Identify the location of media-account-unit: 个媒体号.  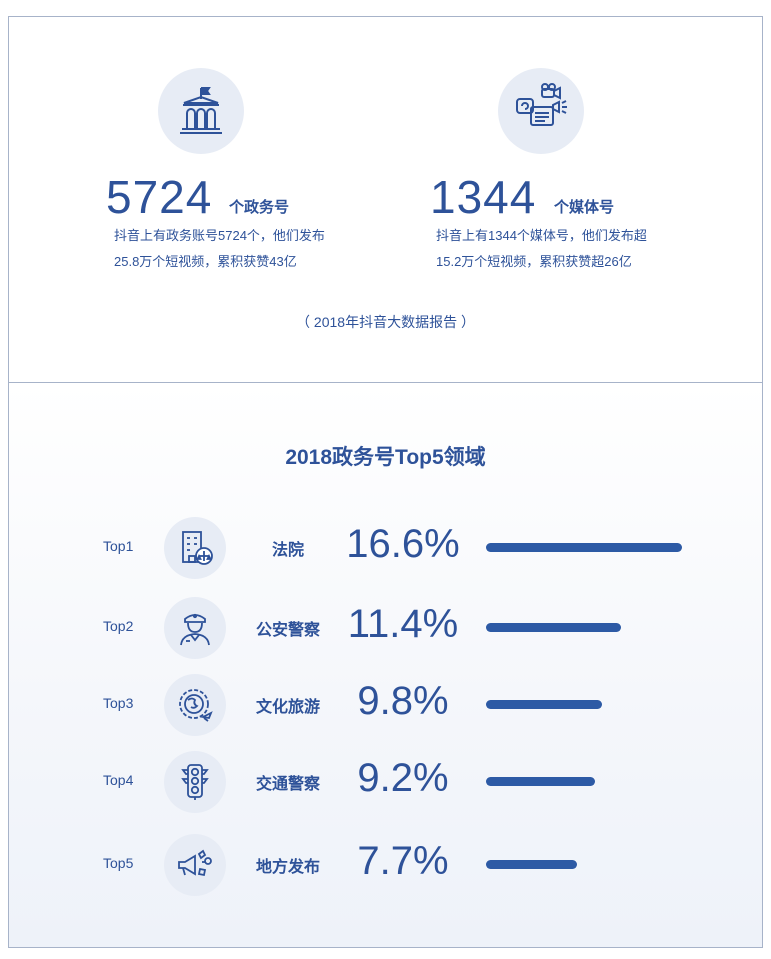
(584, 207).